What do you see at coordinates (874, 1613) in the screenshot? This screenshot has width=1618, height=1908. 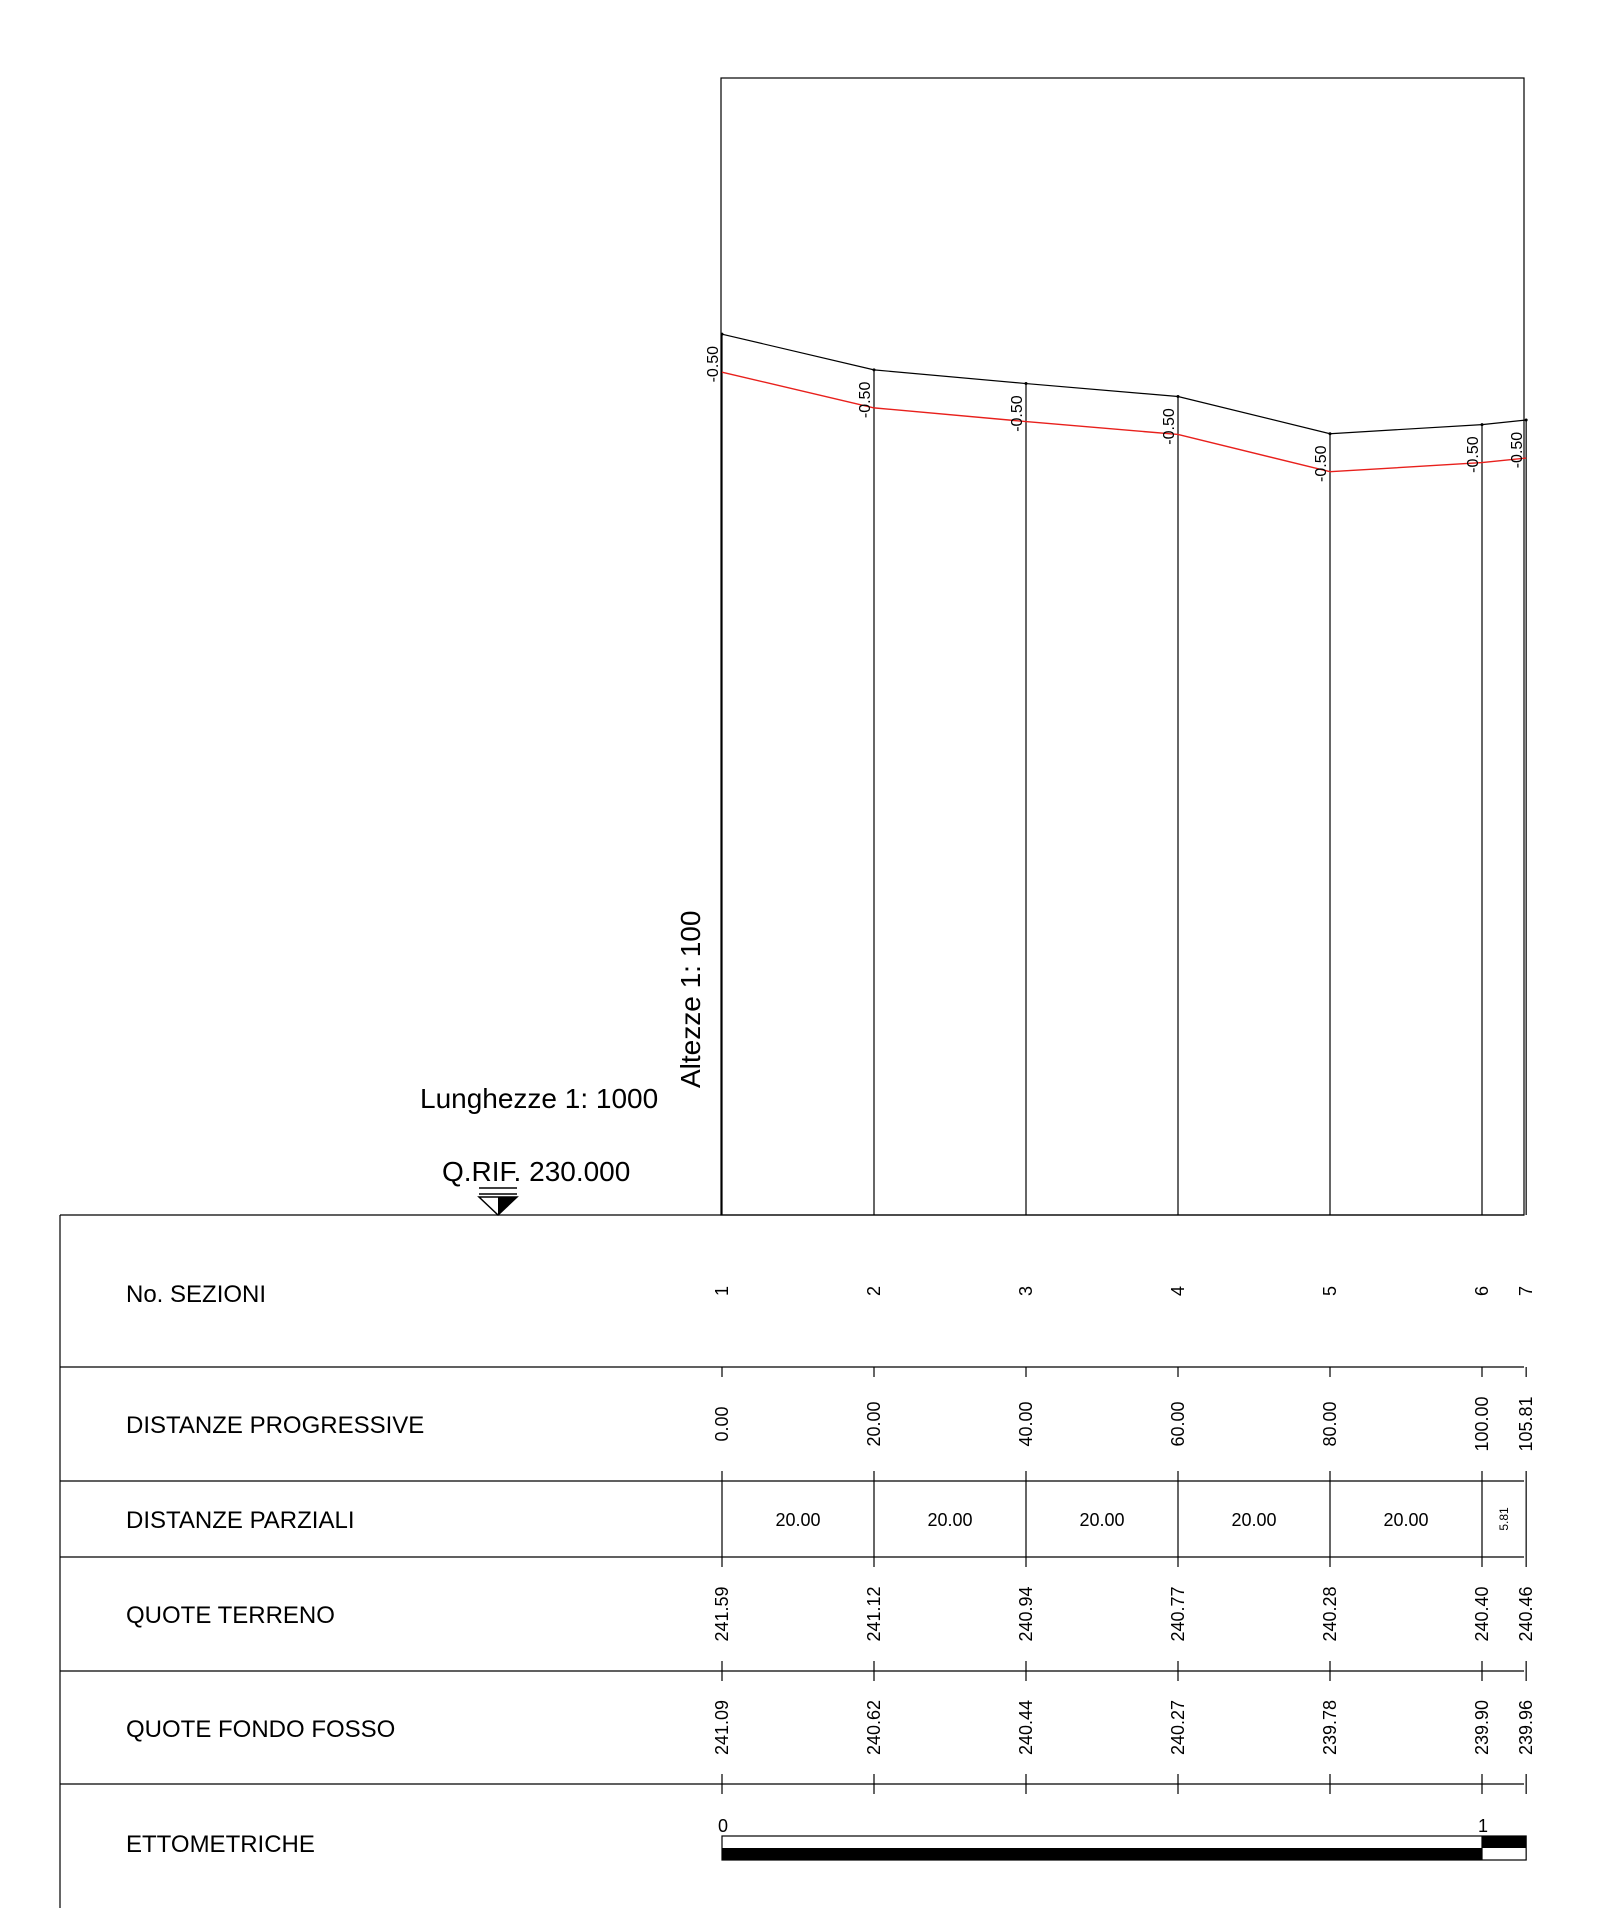 I see `ground-elevation-value: 241.12` at bounding box center [874, 1613].